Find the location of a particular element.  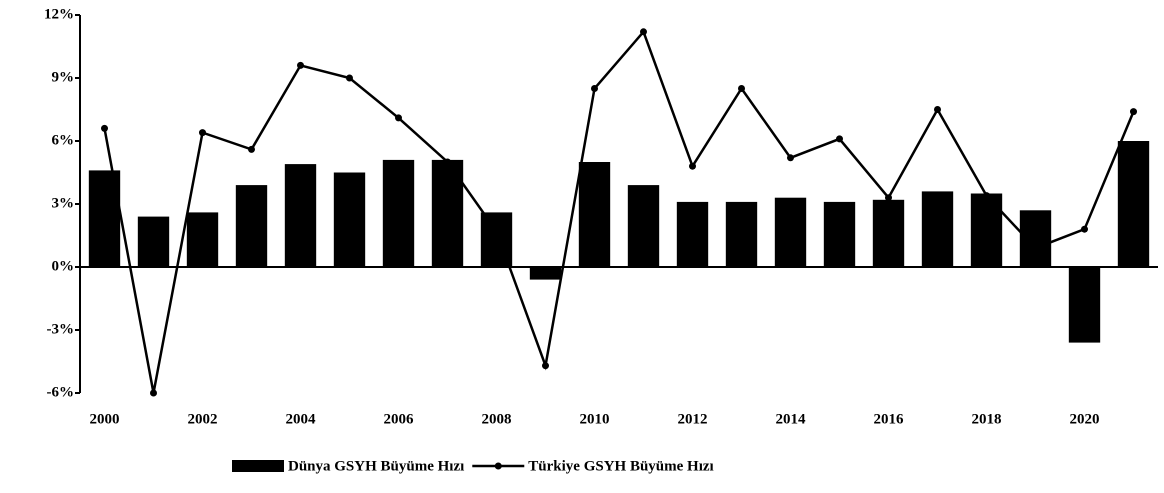

x-tick-label: 2014 is located at coordinates (791, 419).